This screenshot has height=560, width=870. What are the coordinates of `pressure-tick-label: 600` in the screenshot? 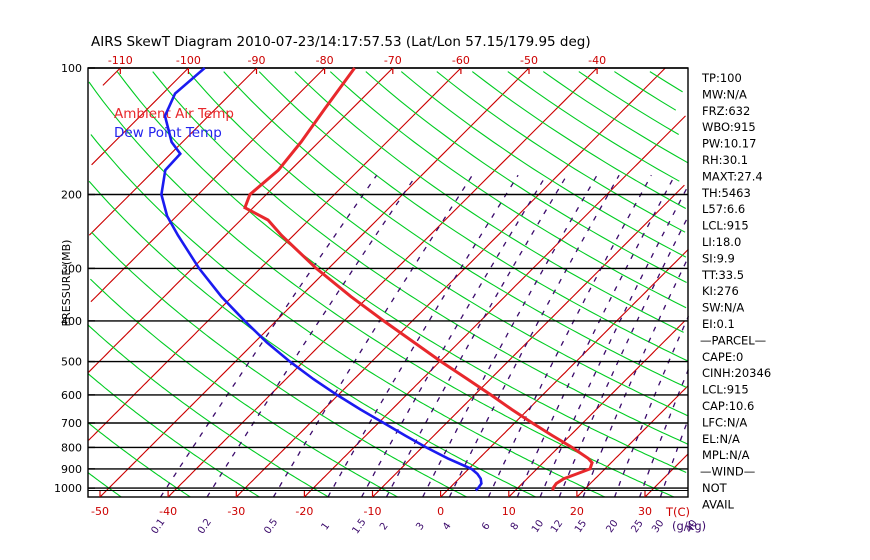 It's located at (71, 395).